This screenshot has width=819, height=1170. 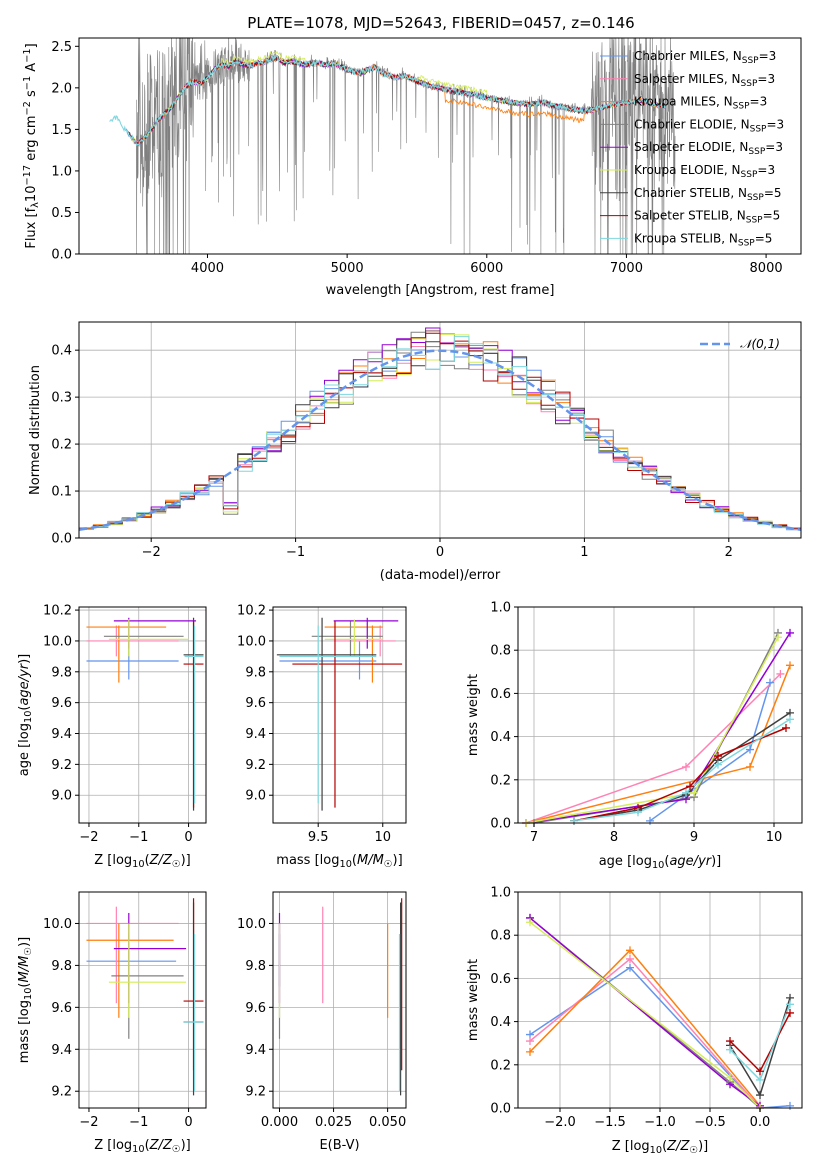 I want to click on x-axis-label: wavelength [Angstrom, rest frame], so click(x=440, y=290).